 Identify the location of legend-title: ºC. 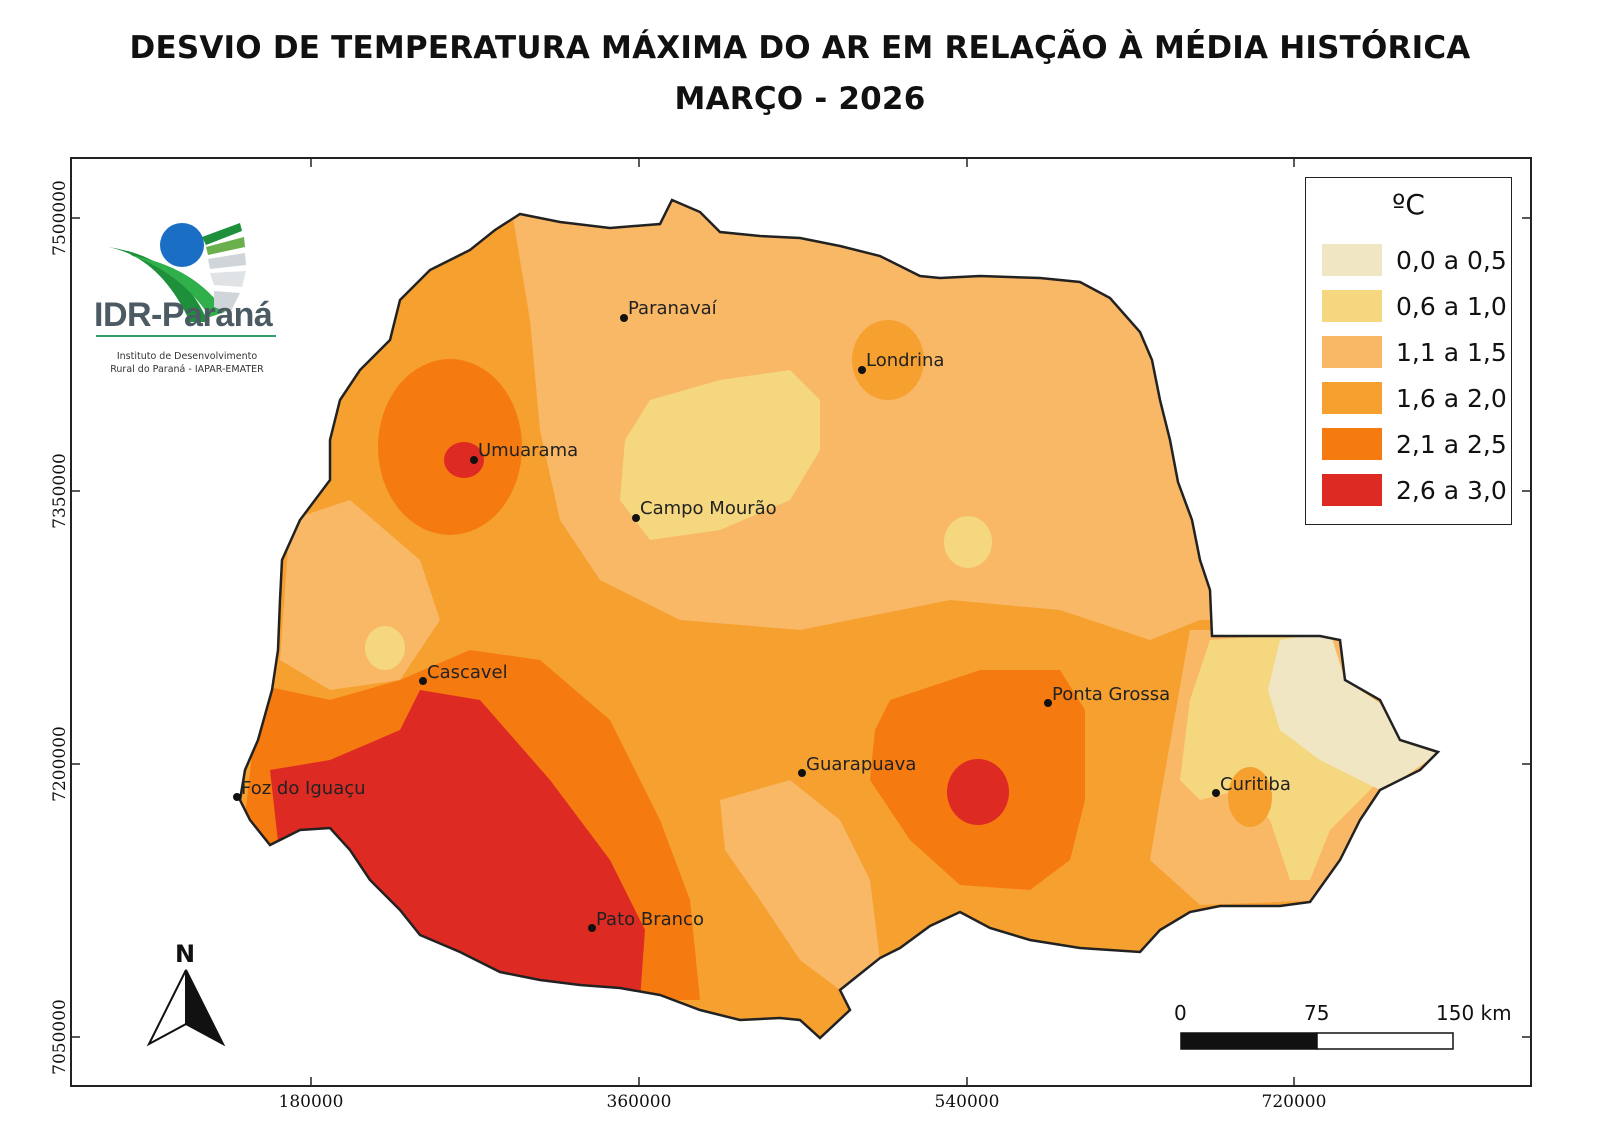
(1408, 204).